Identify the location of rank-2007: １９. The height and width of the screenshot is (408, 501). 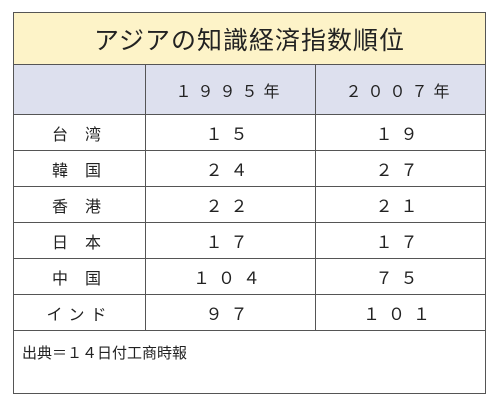
(400, 133).